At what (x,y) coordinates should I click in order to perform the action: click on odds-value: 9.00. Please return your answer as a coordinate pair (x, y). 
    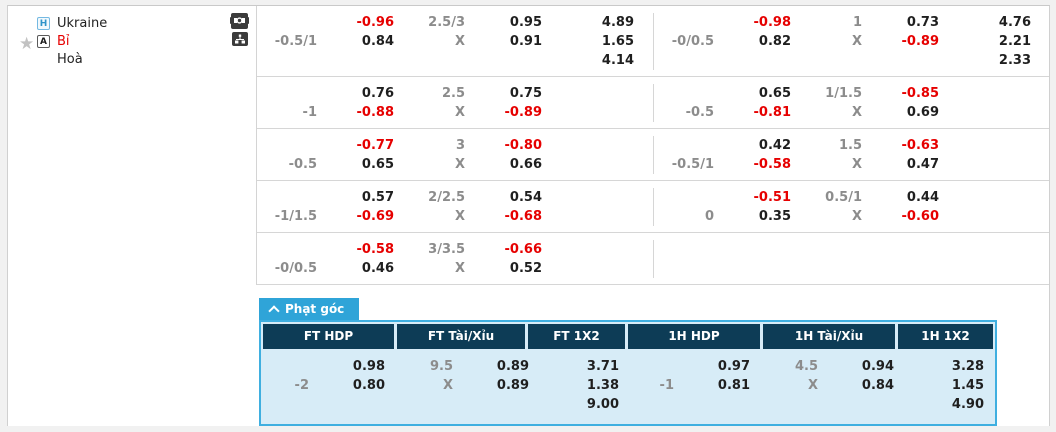
    Looking at the image, I should click on (602, 404).